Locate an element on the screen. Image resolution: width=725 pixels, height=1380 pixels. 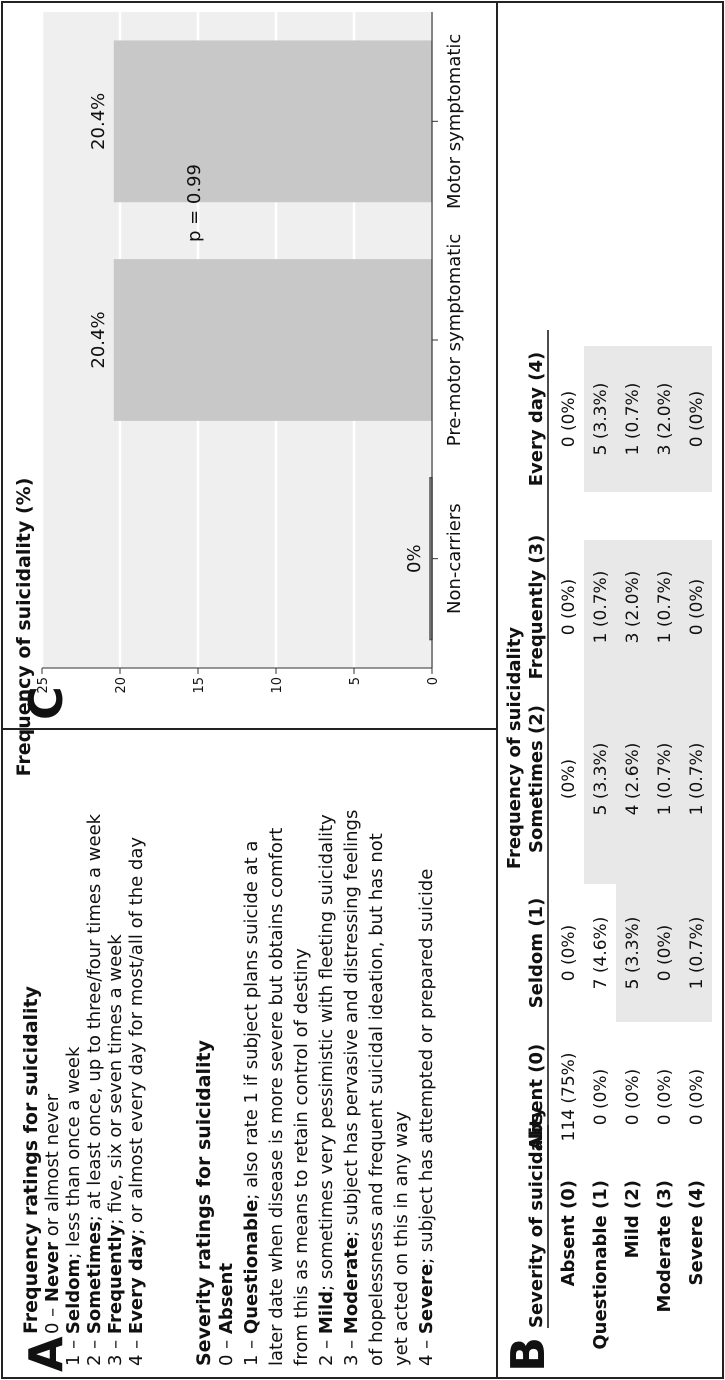
y-axis-label: Frequency of suicidality (%) is located at coordinates (24, 627).